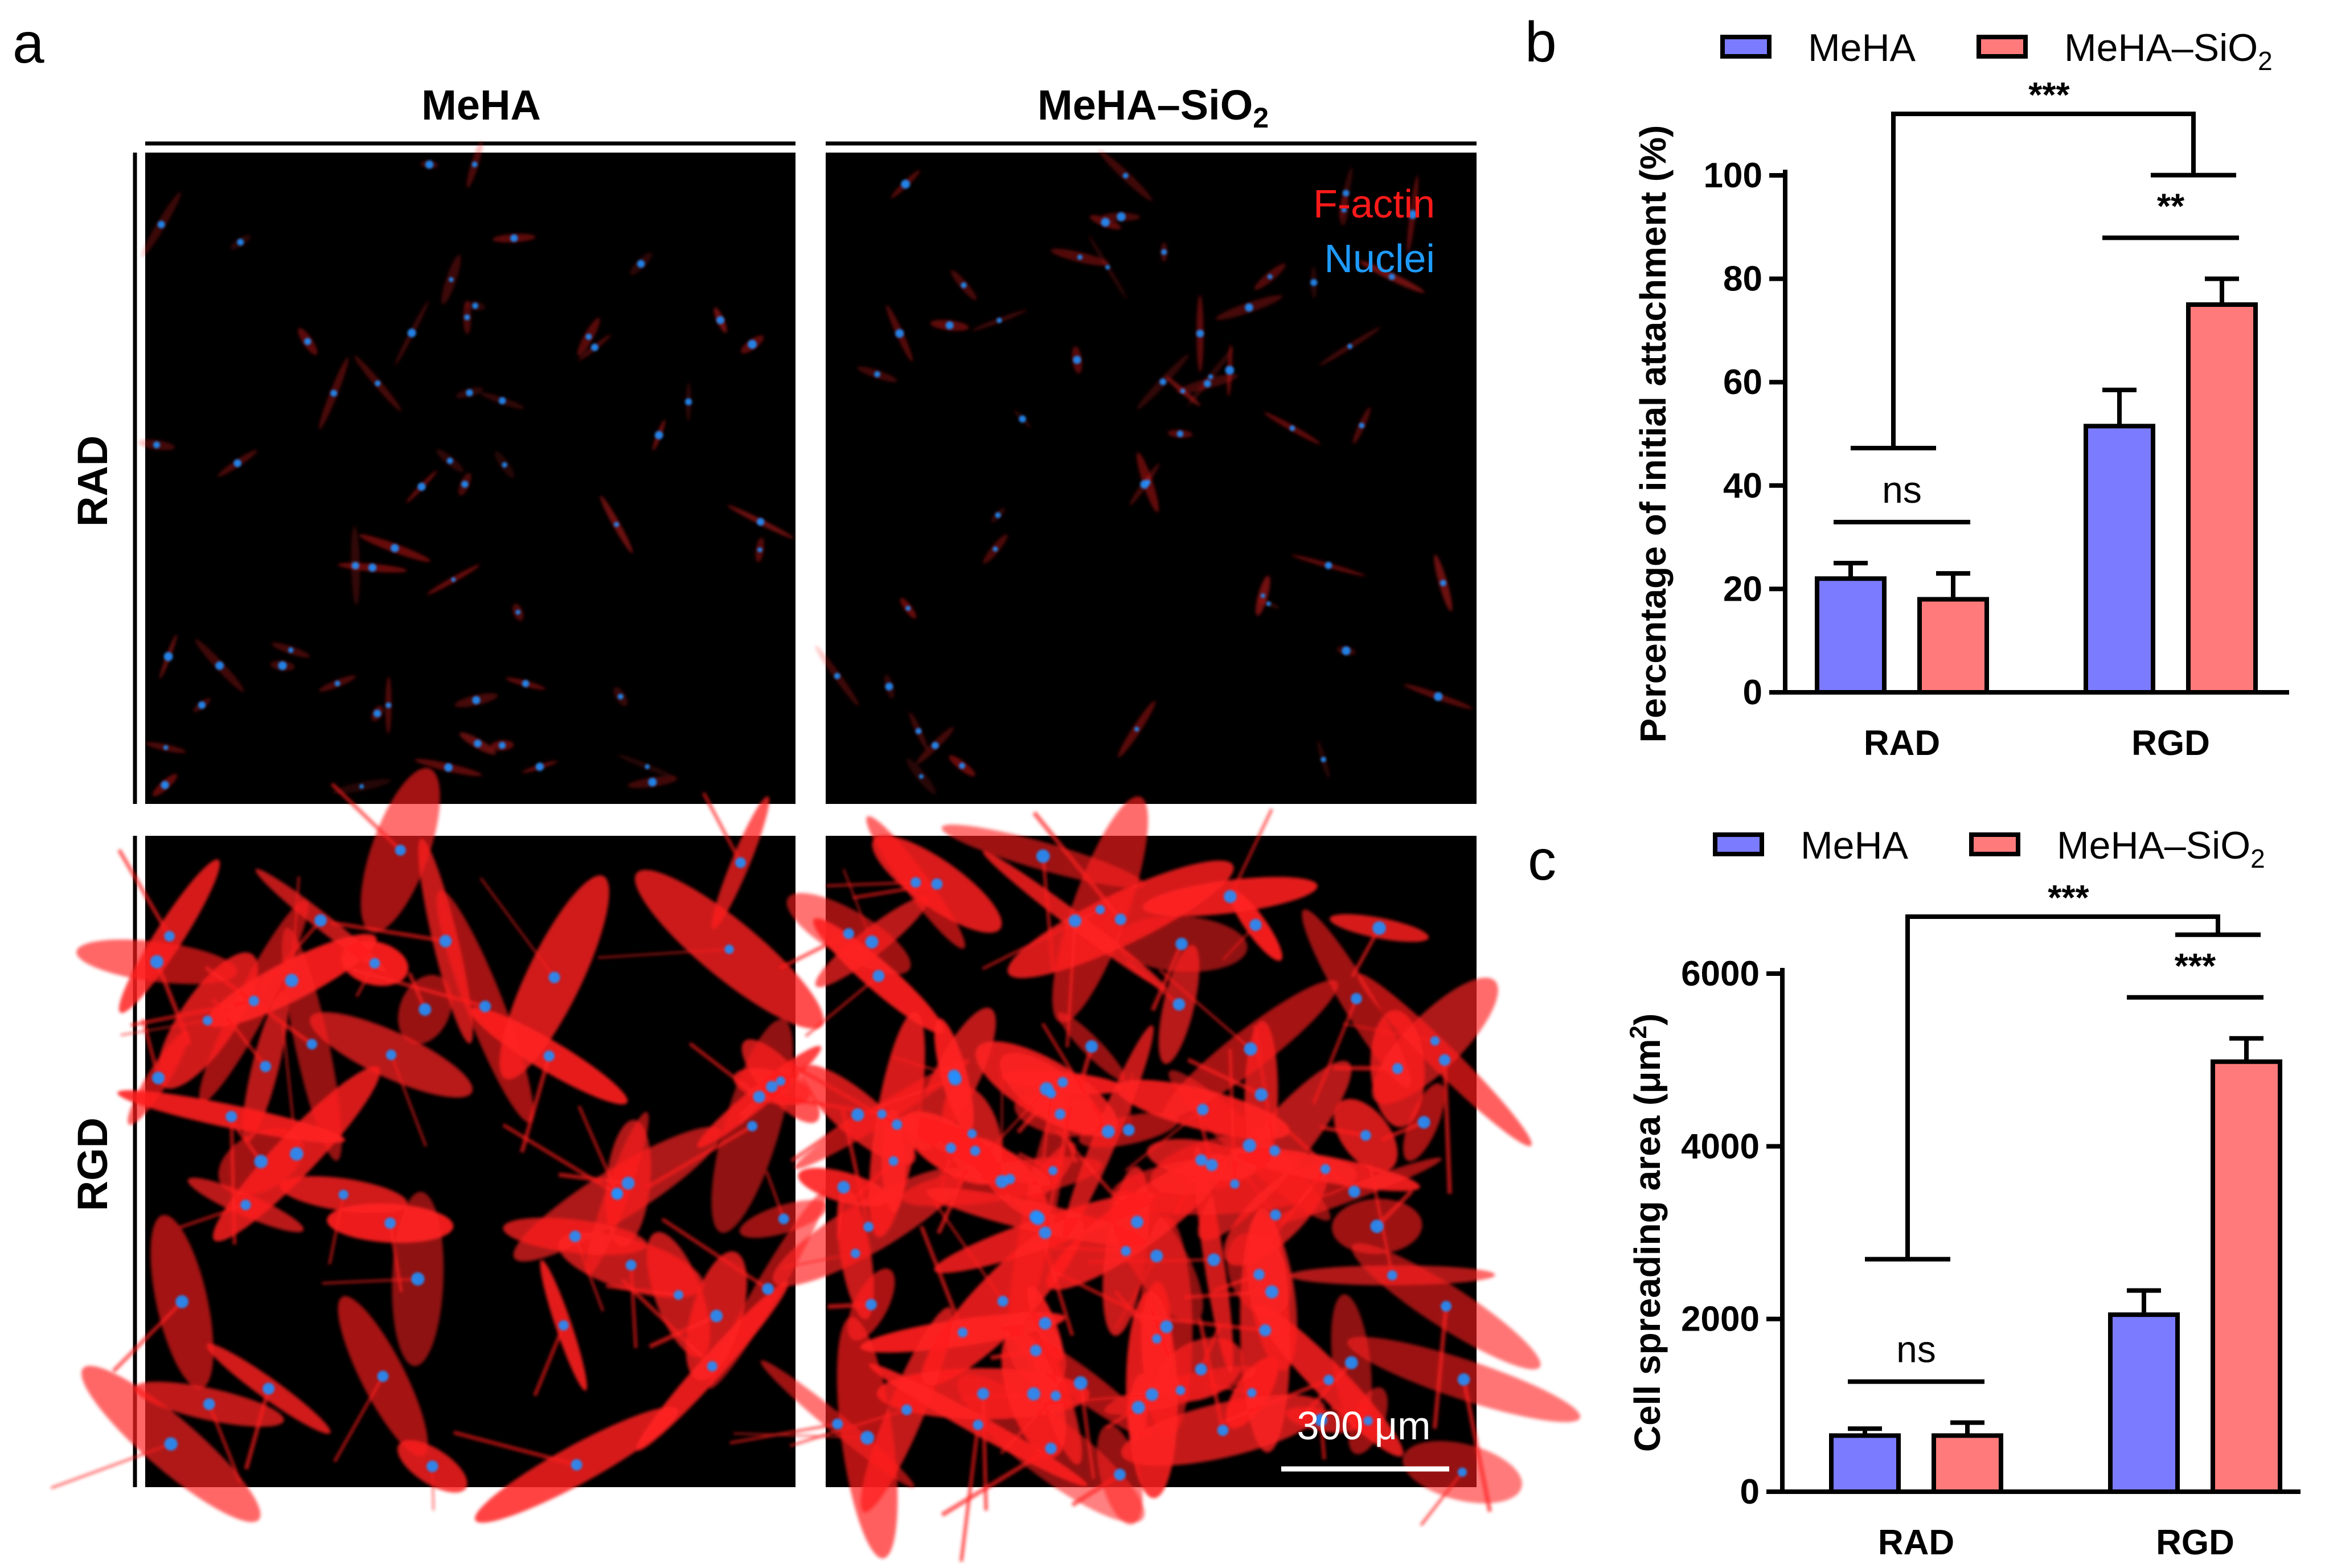 The image size is (2325, 1568). What do you see at coordinates (1743, 279) in the screenshot?
I see `y-tick-label: 80` at bounding box center [1743, 279].